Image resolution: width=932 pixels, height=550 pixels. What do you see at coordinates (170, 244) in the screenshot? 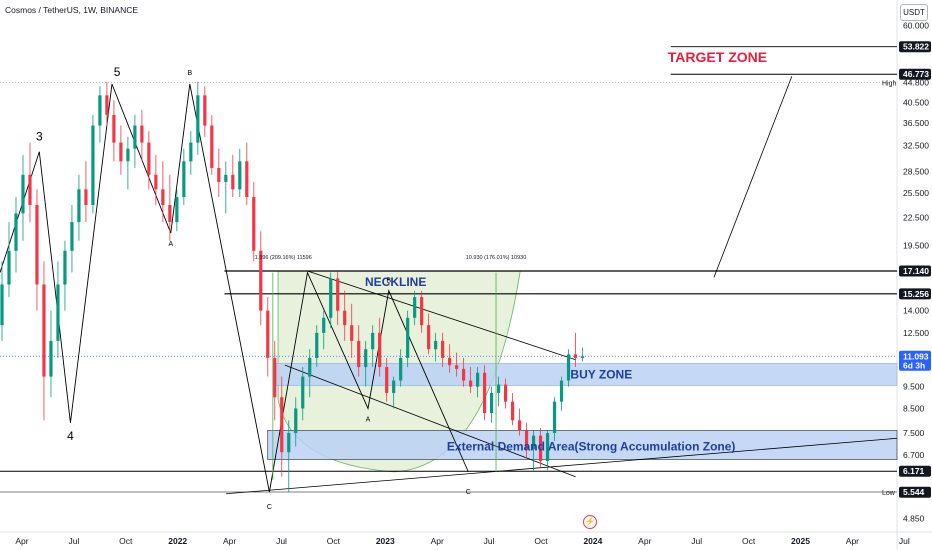
I see `wave-a-label: A` at bounding box center [170, 244].